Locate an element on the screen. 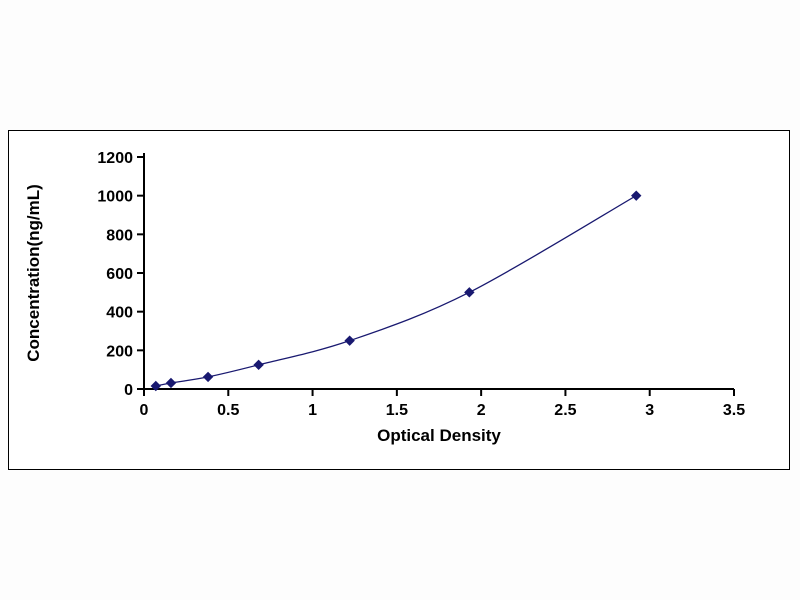  y-tick-label: 1200 is located at coordinates (115, 158).